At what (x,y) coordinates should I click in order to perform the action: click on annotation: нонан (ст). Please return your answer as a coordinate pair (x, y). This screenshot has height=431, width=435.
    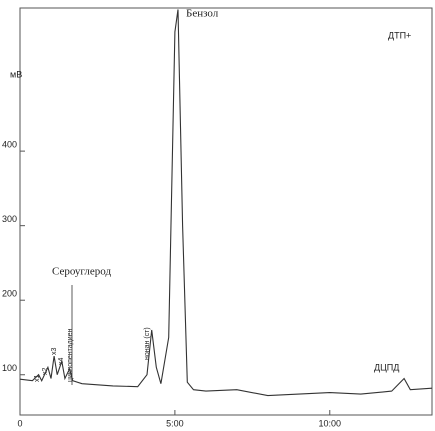
    Looking at the image, I should click on (147, 343).